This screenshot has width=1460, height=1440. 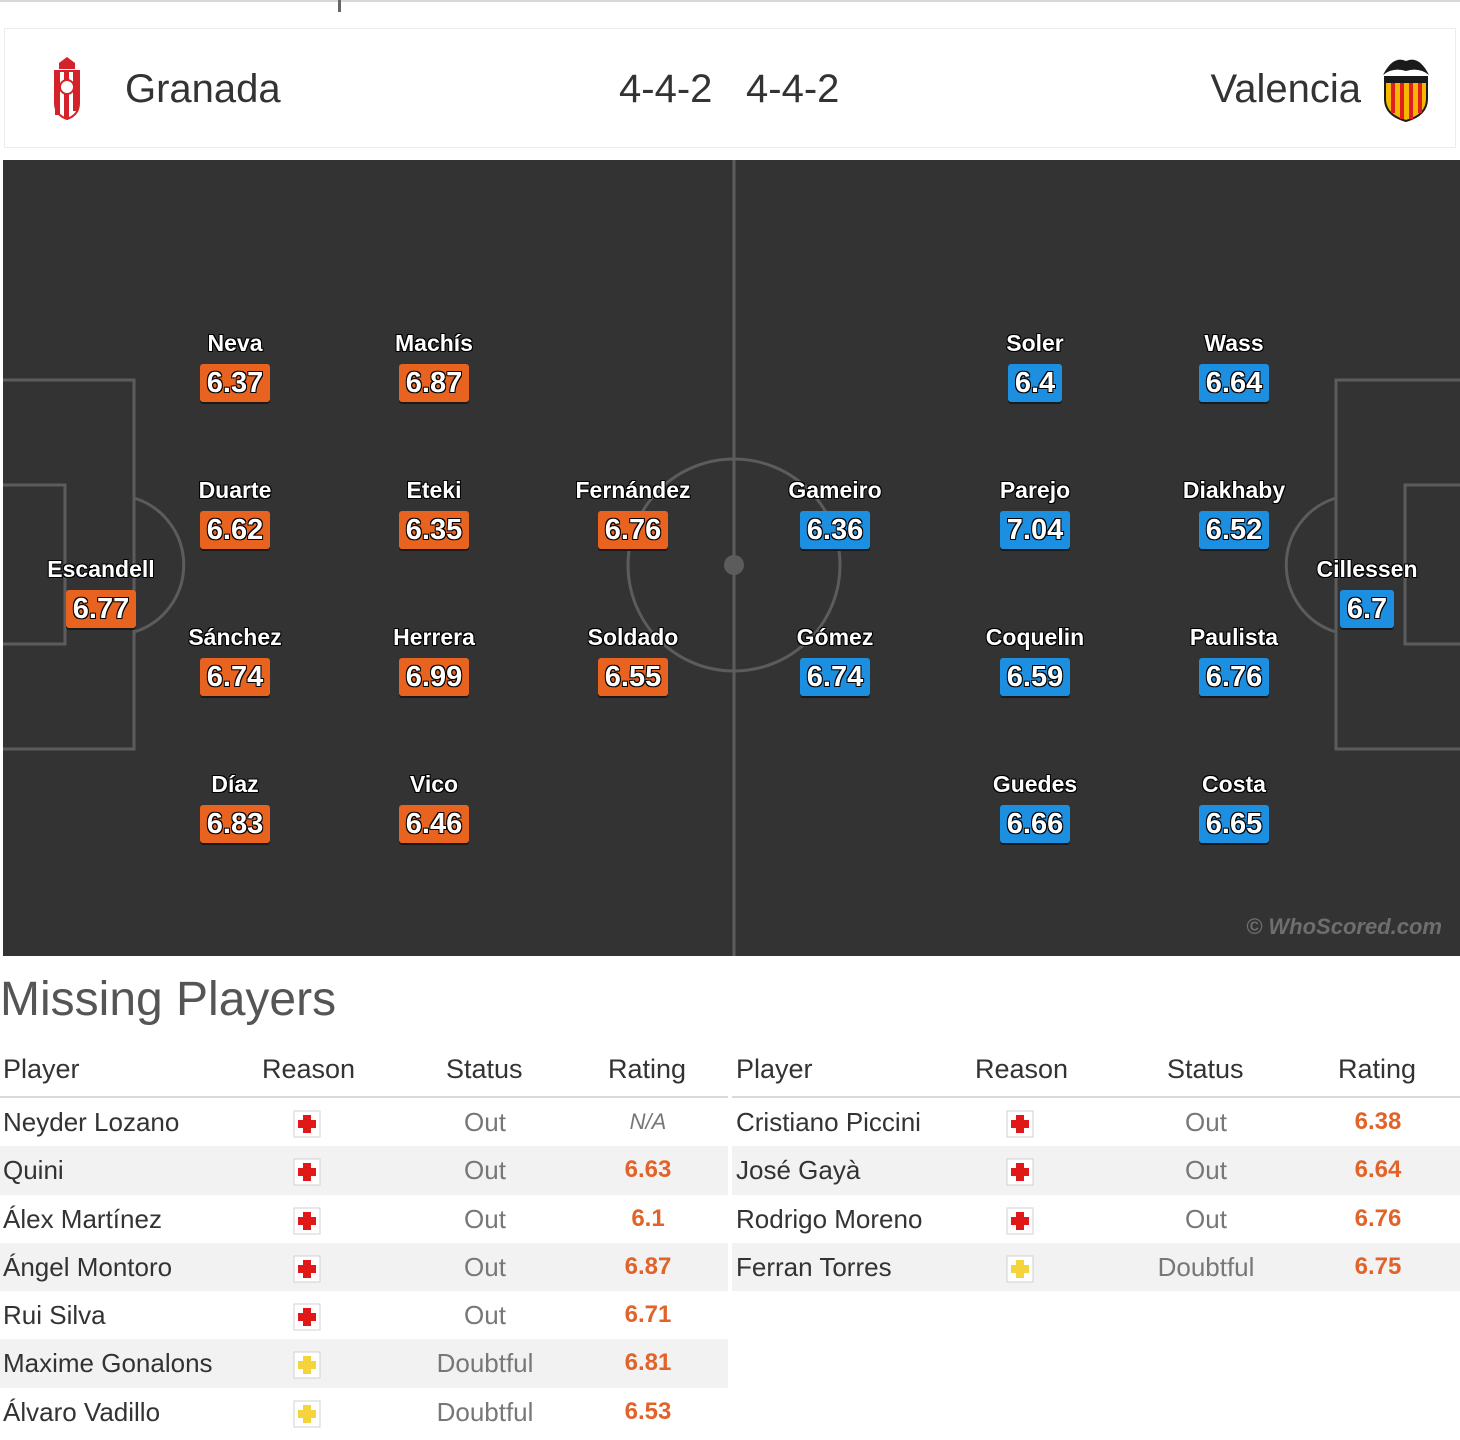 I want to click on match-header: Granada 4-4-2 4-4-2 Valencia, so click(x=730, y=88).